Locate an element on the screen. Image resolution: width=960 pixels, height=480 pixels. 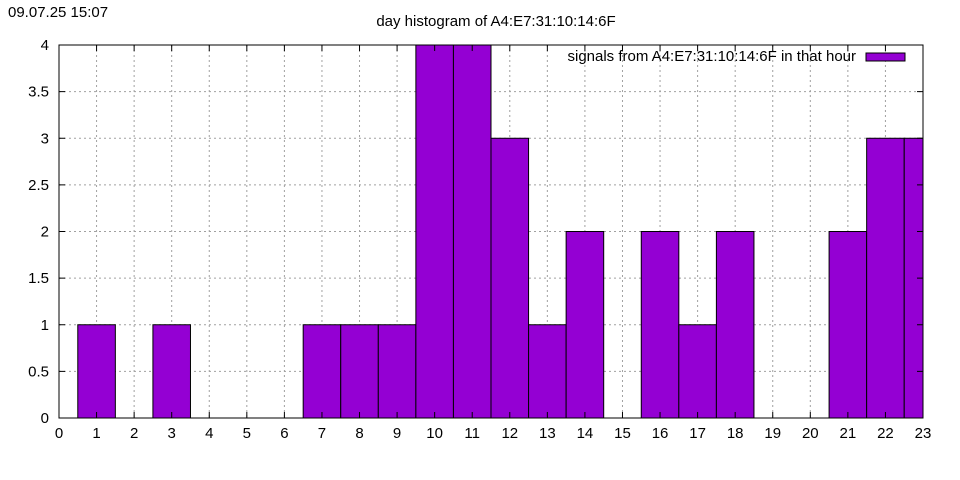
y-tick-label: 0.5 is located at coordinates (38, 371).